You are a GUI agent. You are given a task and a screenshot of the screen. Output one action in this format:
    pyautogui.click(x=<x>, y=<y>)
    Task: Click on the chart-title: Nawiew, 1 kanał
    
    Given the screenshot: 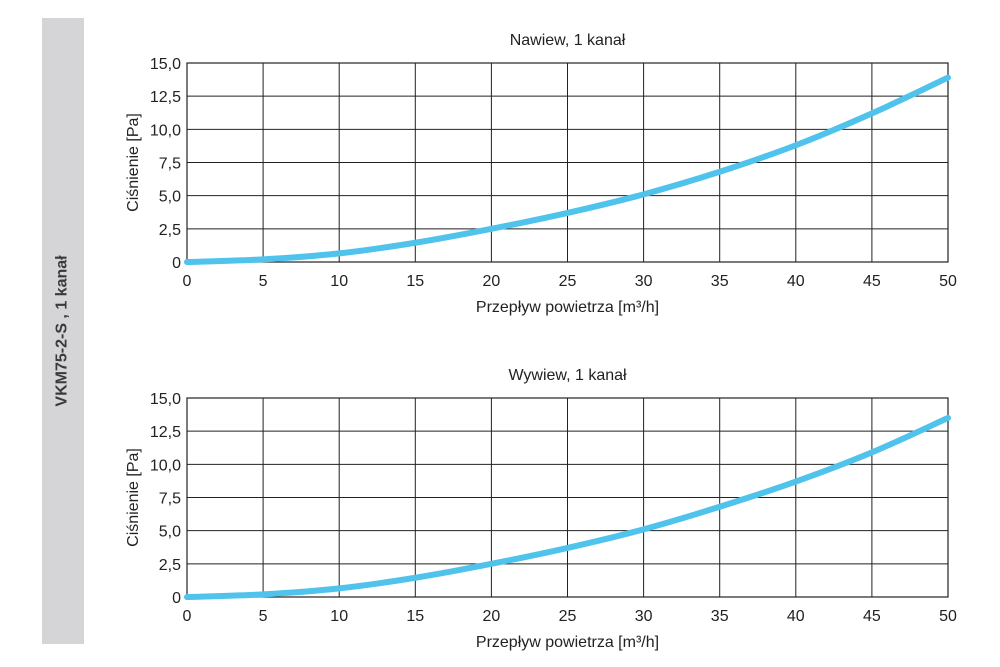 What is the action you would take?
    pyautogui.click(x=568, y=40)
    